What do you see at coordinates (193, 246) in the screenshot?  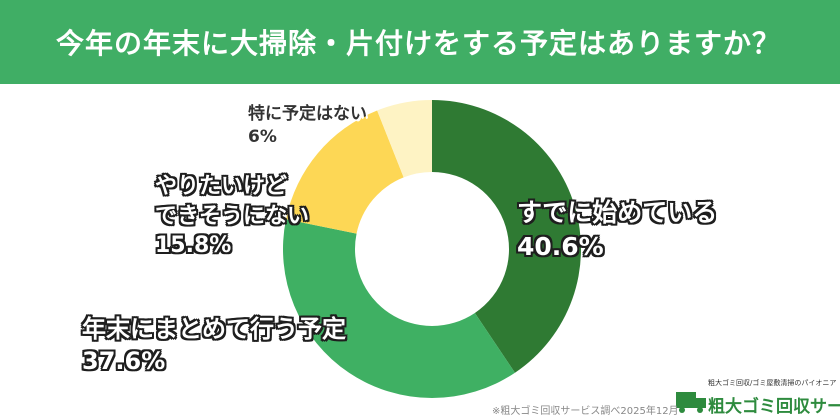 I see `value-label: 15.8%` at bounding box center [193, 246].